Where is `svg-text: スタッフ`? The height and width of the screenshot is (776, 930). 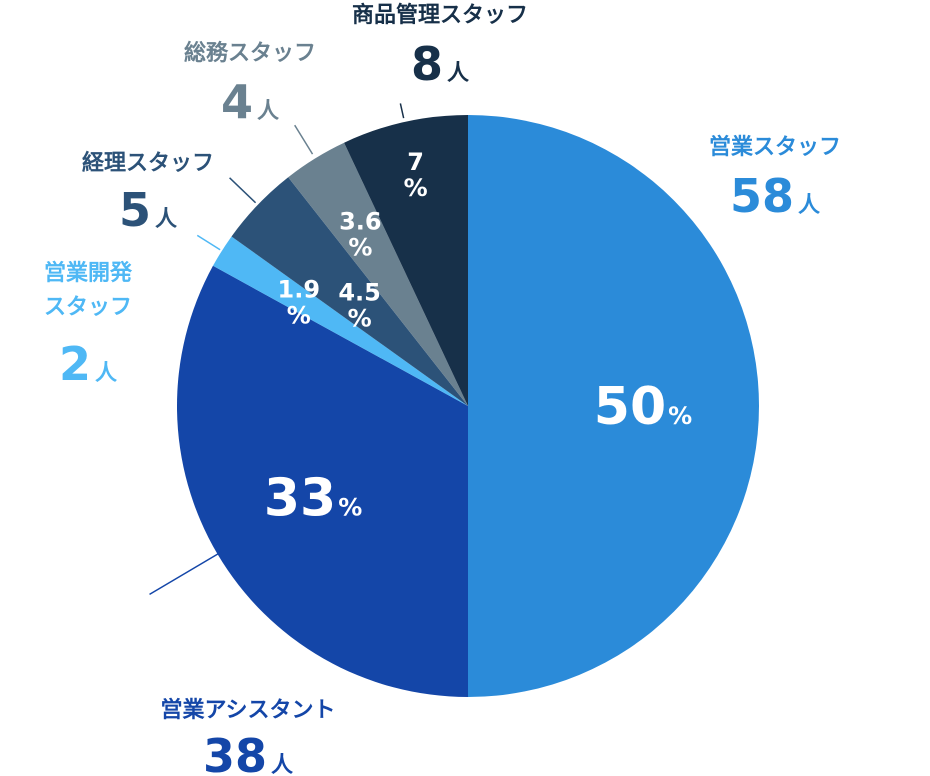
svg-text: スタッフ is located at coordinates (88, 307).